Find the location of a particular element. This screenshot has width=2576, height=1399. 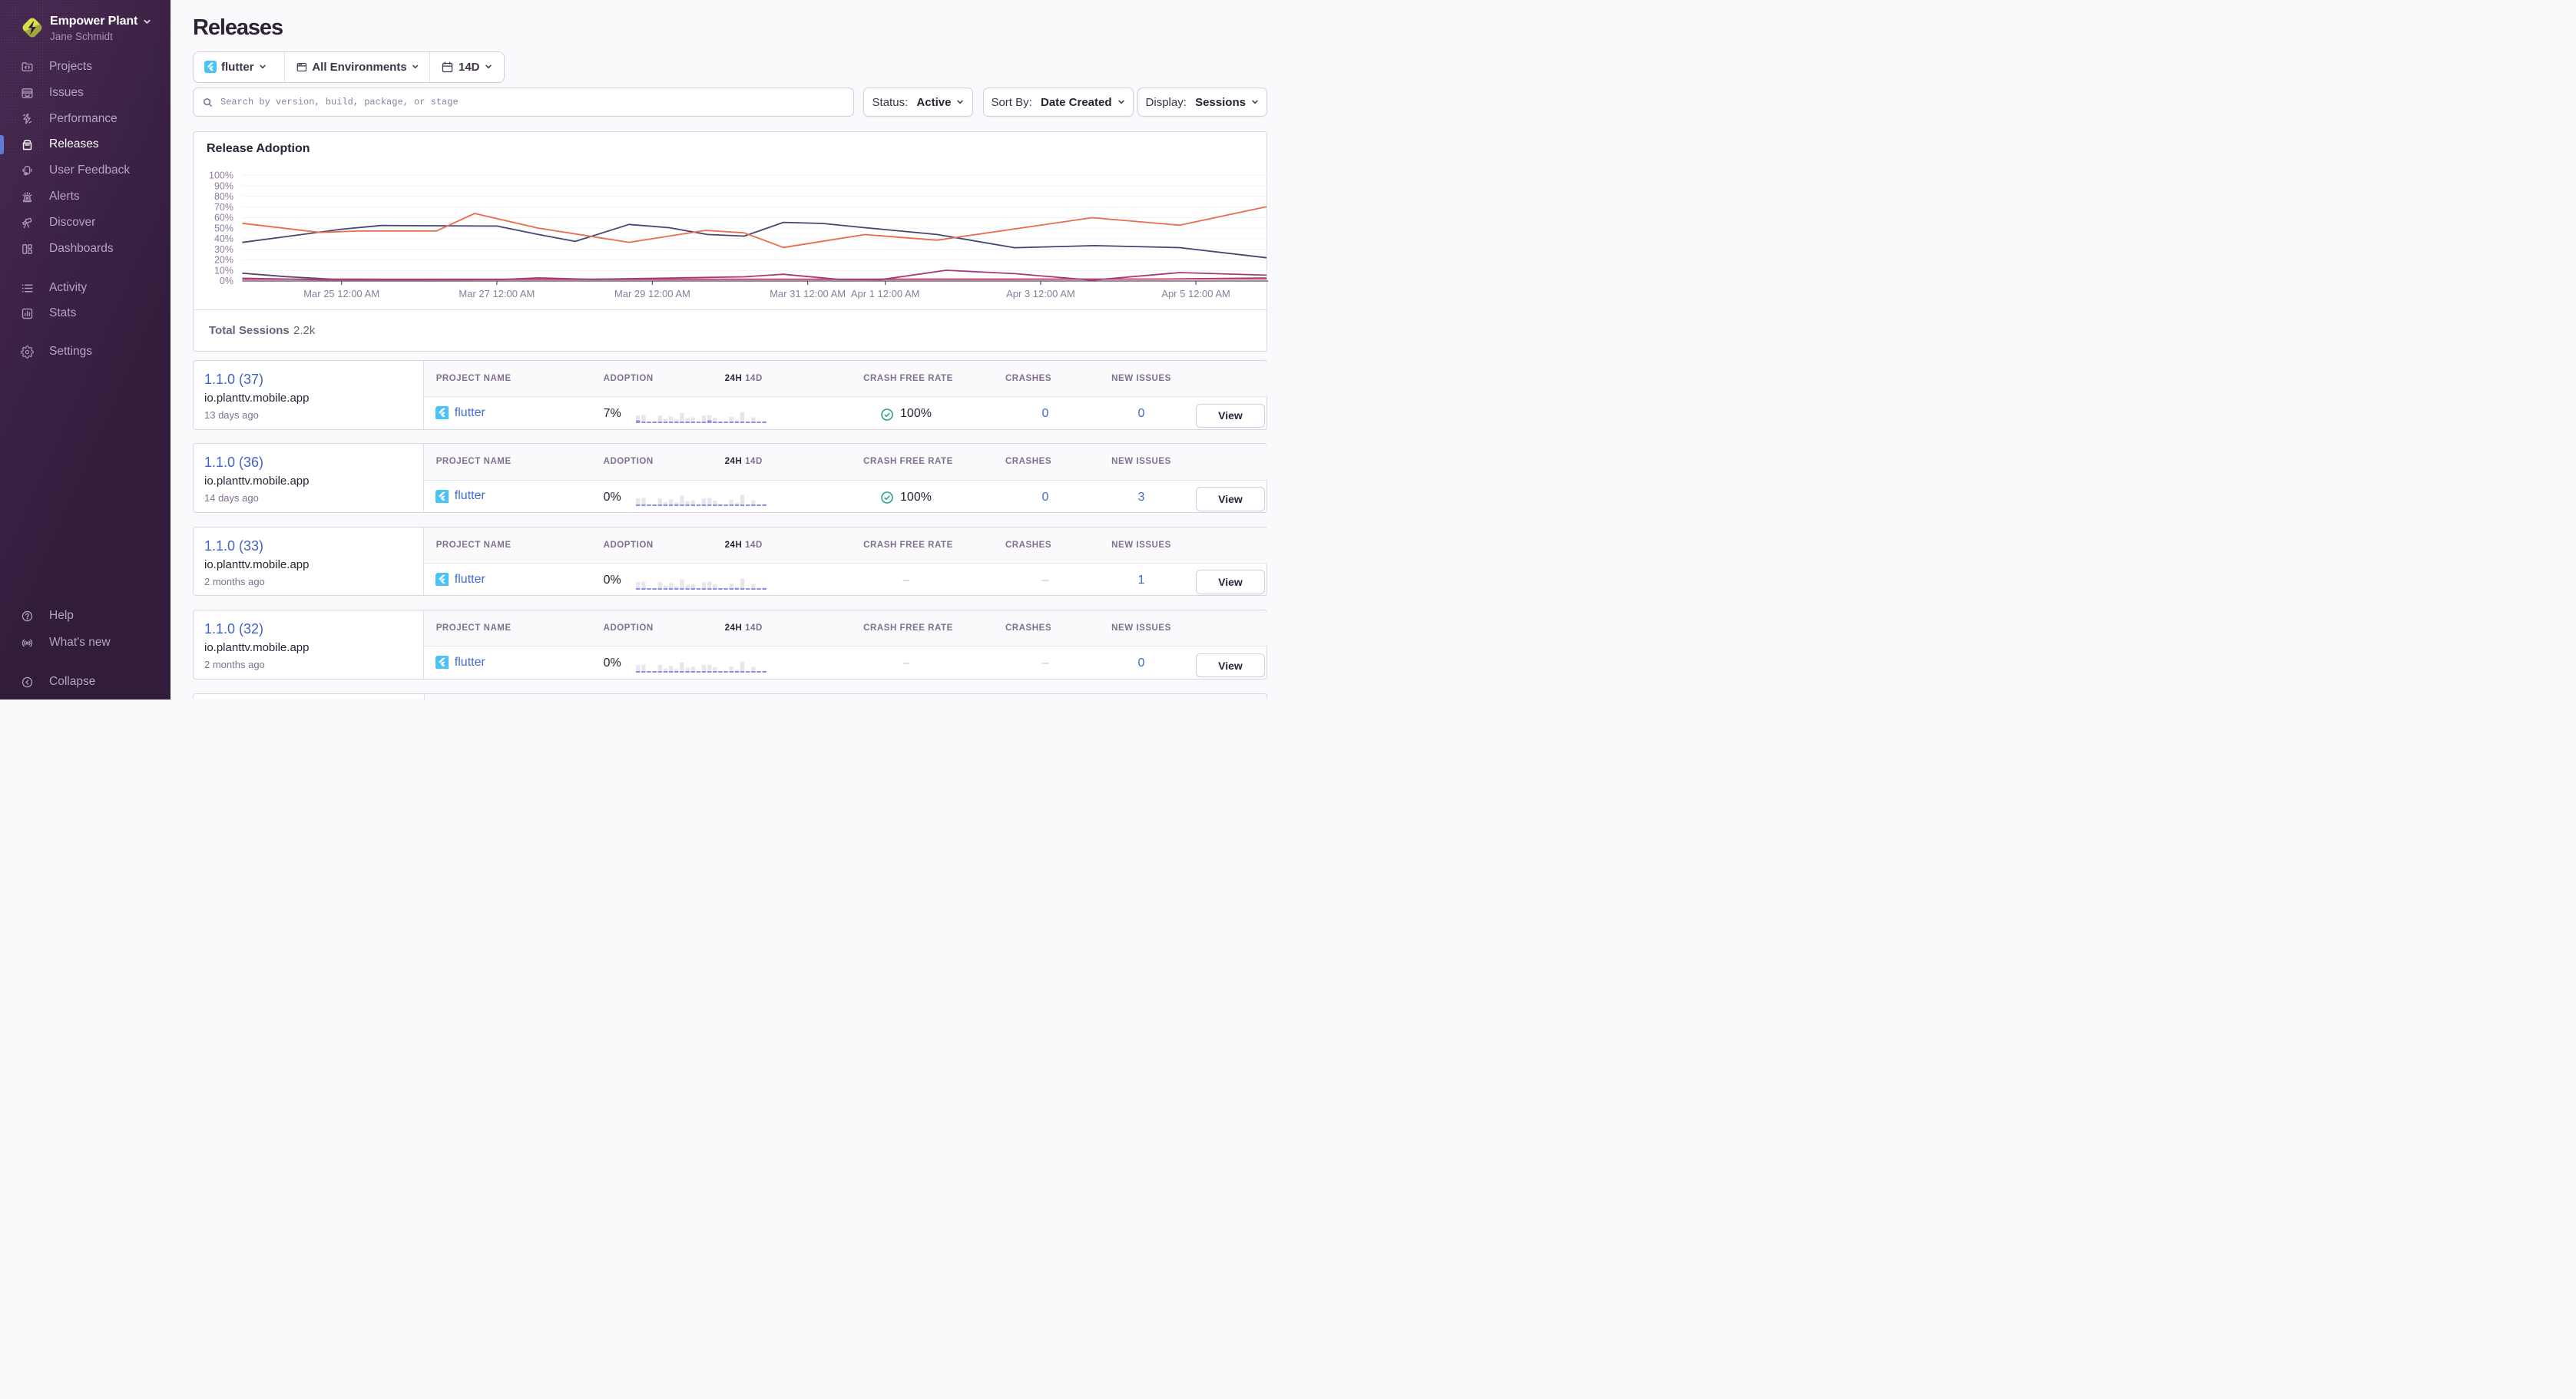

svg-text: 40% is located at coordinates (224, 239).